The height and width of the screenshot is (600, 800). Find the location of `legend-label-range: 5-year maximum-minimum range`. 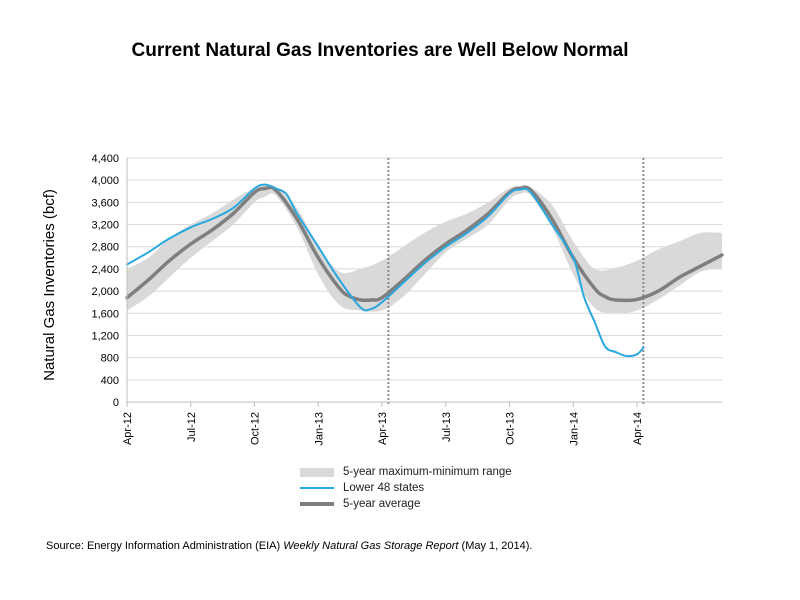

legend-label-range: 5-year maximum-minimum range is located at coordinates (427, 472).